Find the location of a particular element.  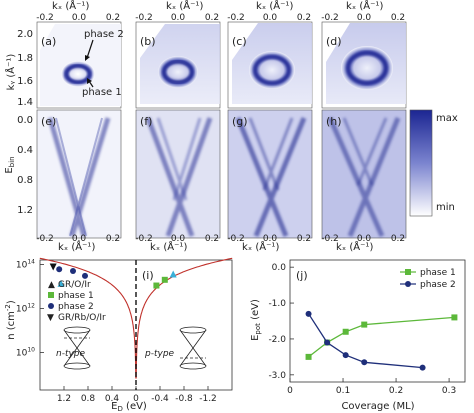

panel-d: (d) is located at coordinates (364, 65).